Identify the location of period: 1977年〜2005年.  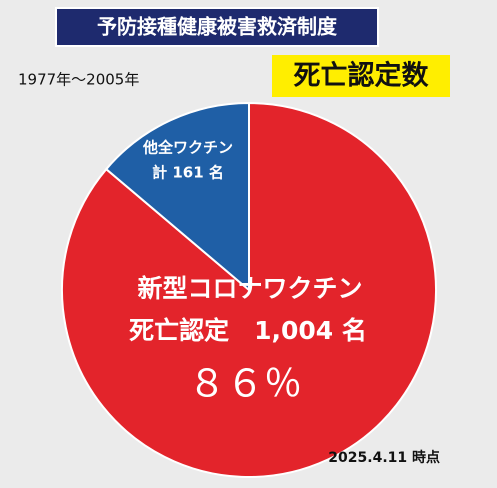
(78, 80).